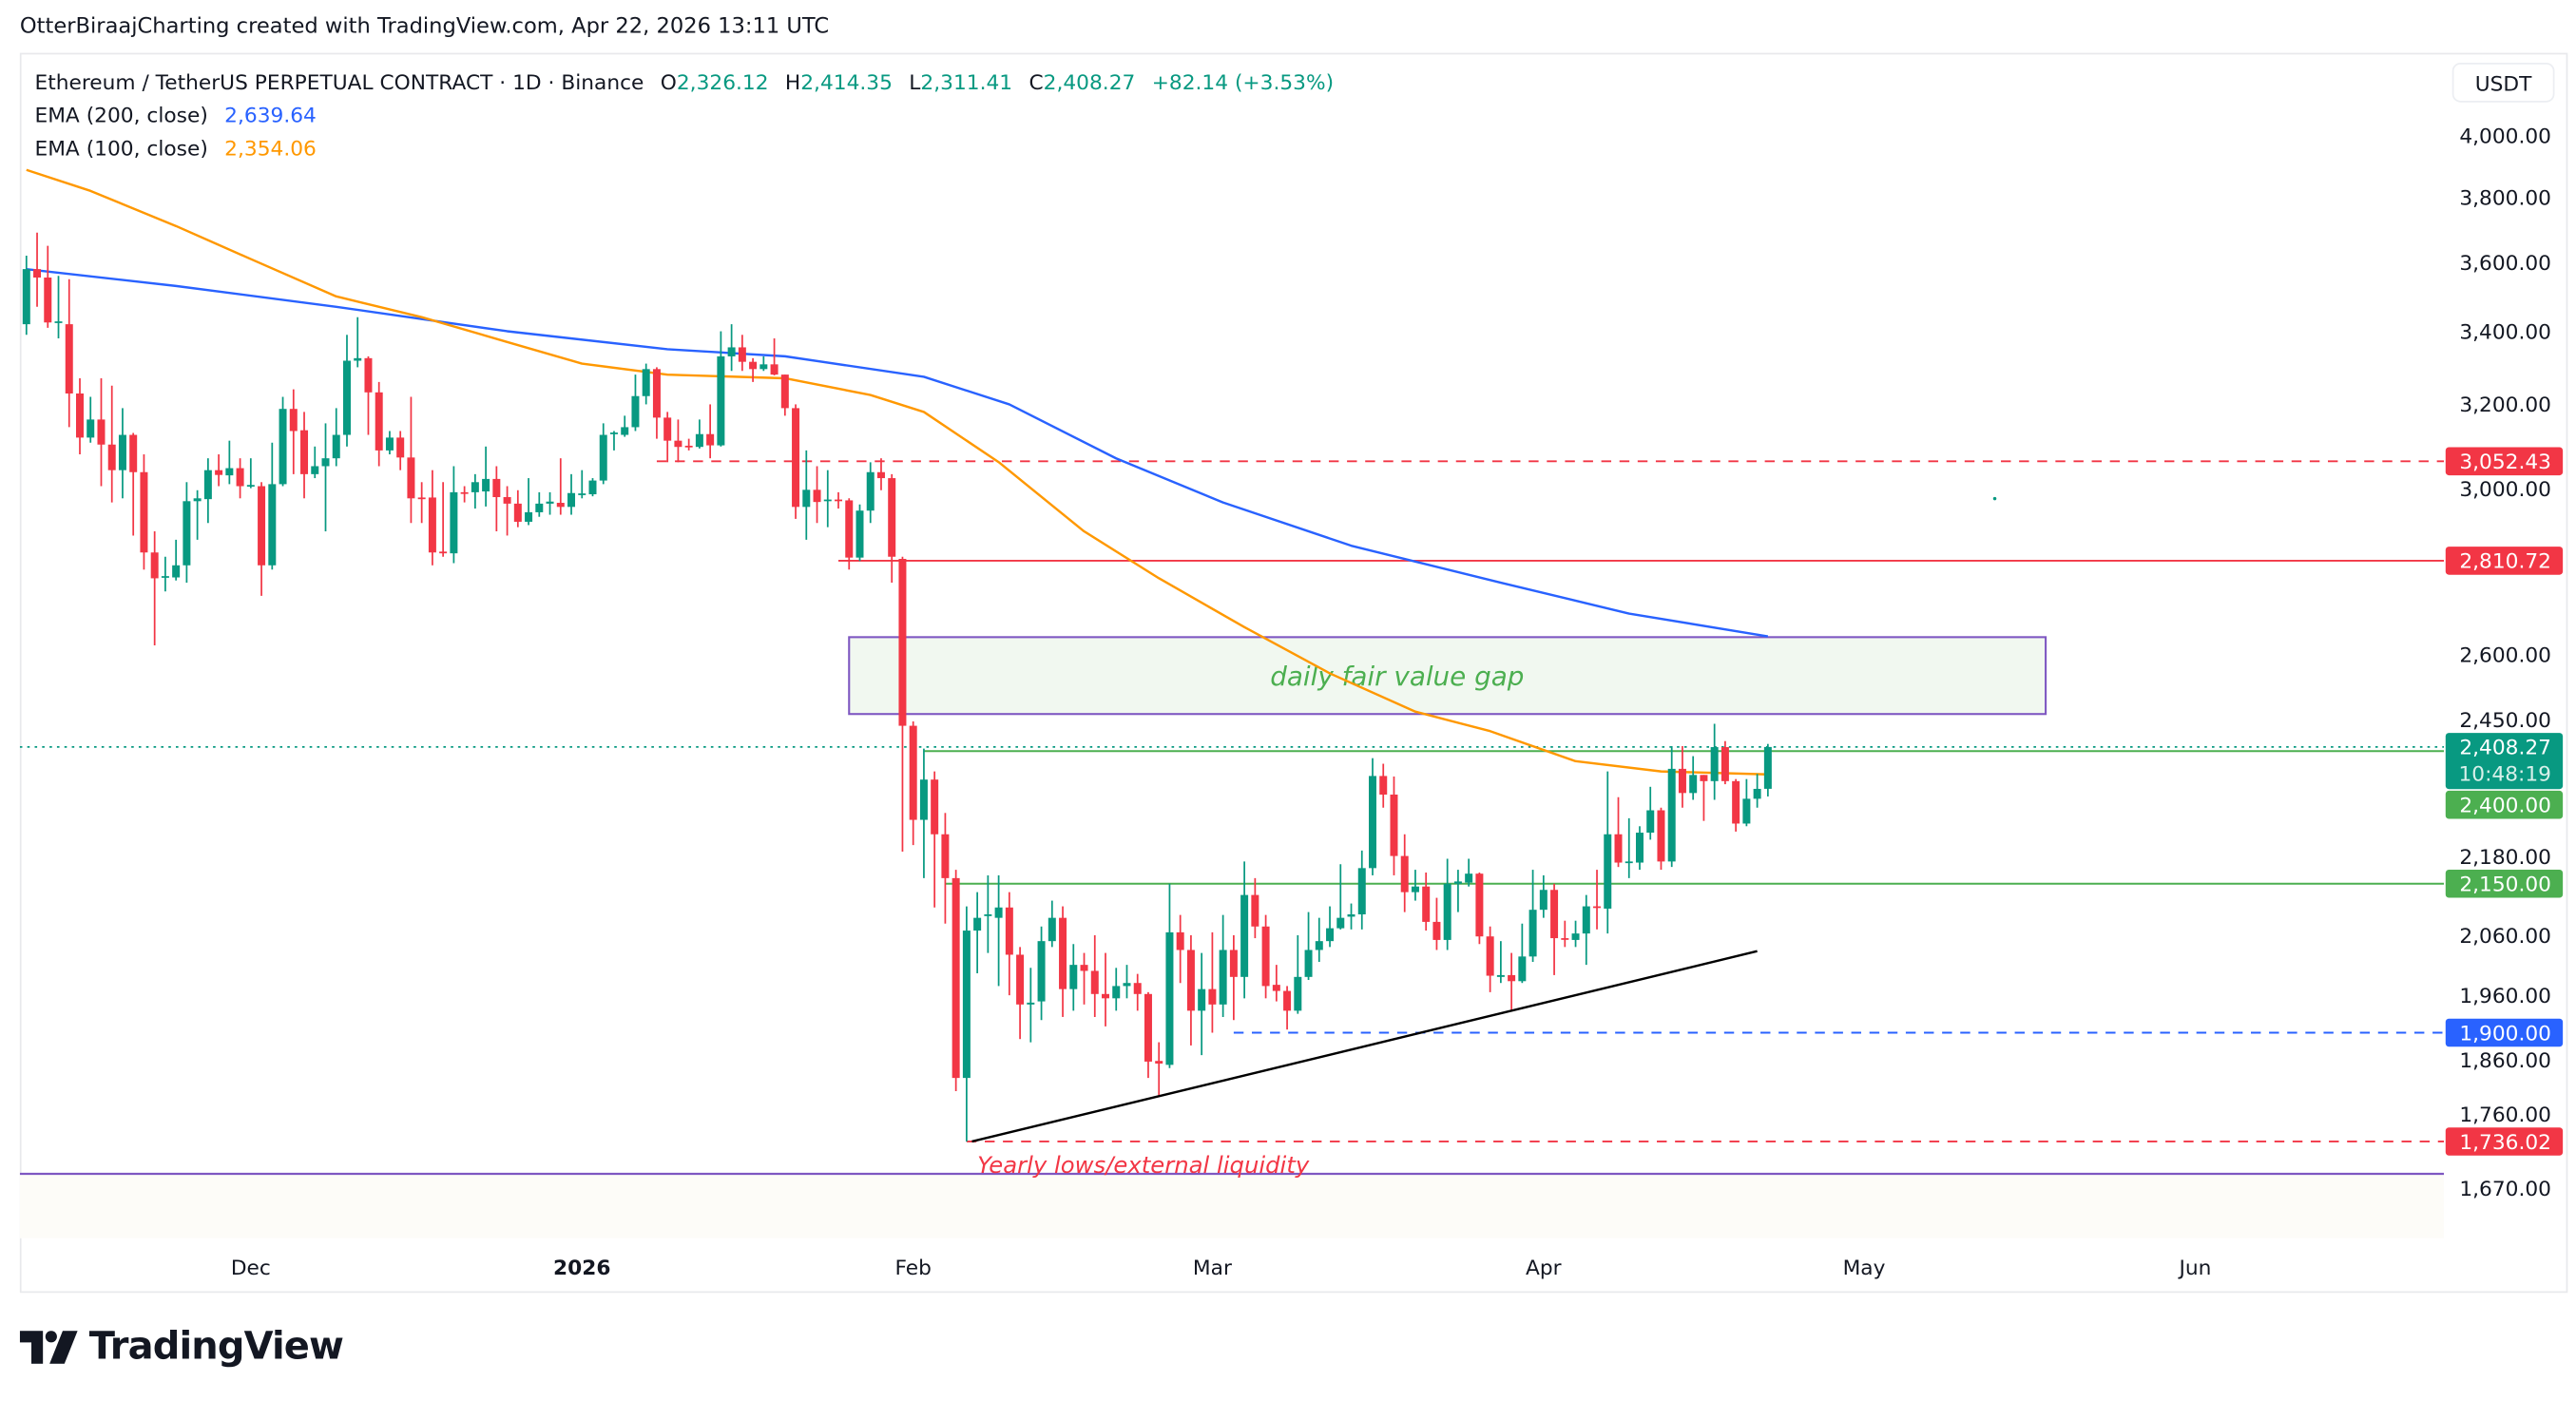  Describe the element at coordinates (181, 1348) in the screenshot. I see `tradingview-logo: TradingView` at that location.